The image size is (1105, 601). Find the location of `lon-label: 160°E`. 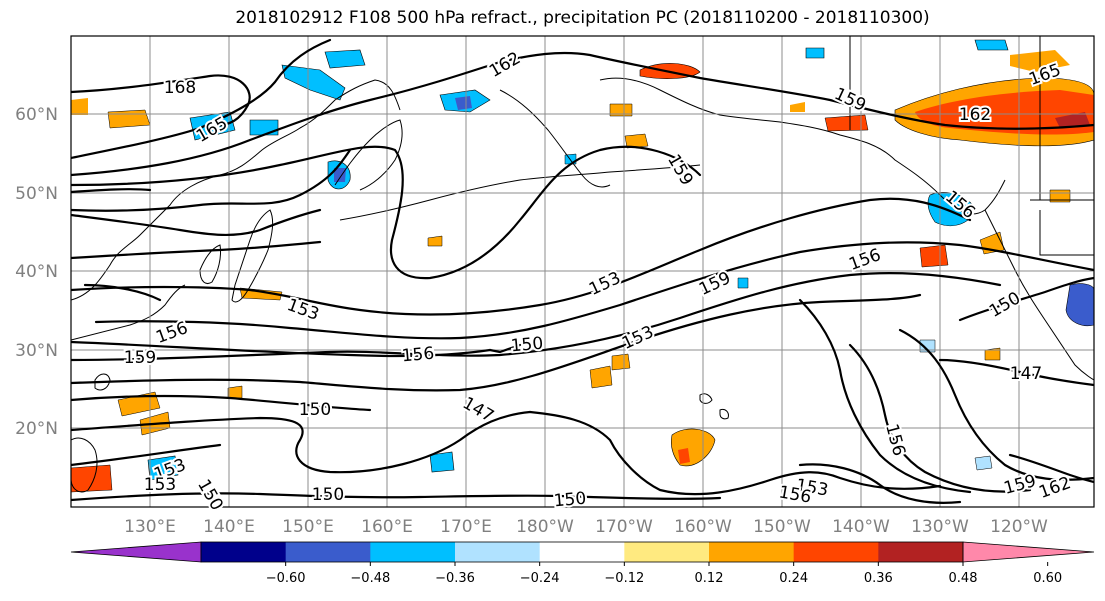

lon-label: 160°E is located at coordinates (387, 527).